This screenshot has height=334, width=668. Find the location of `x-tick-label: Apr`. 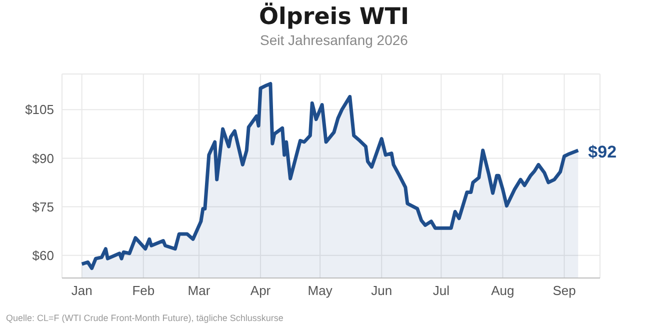

x-tick-label: Apr is located at coordinates (261, 290).